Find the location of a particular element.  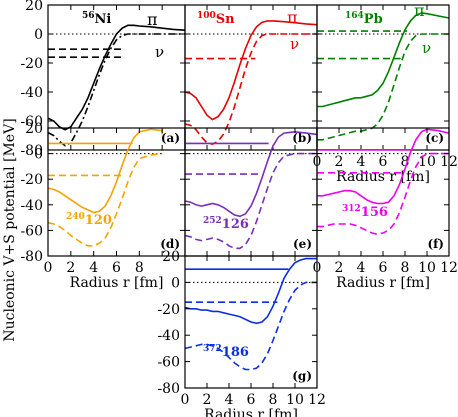

nucleus-mass-number: 252 is located at coordinates (212, 221).